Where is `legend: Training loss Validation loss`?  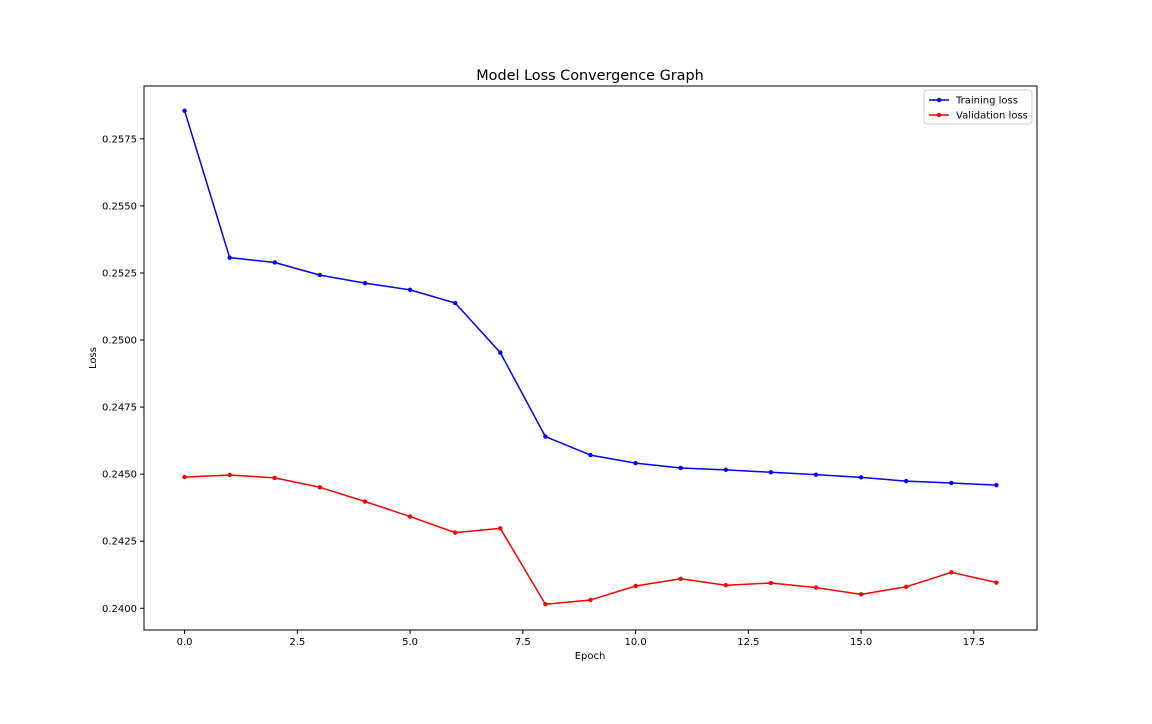 legend: Training loss Validation loss is located at coordinates (978, 107).